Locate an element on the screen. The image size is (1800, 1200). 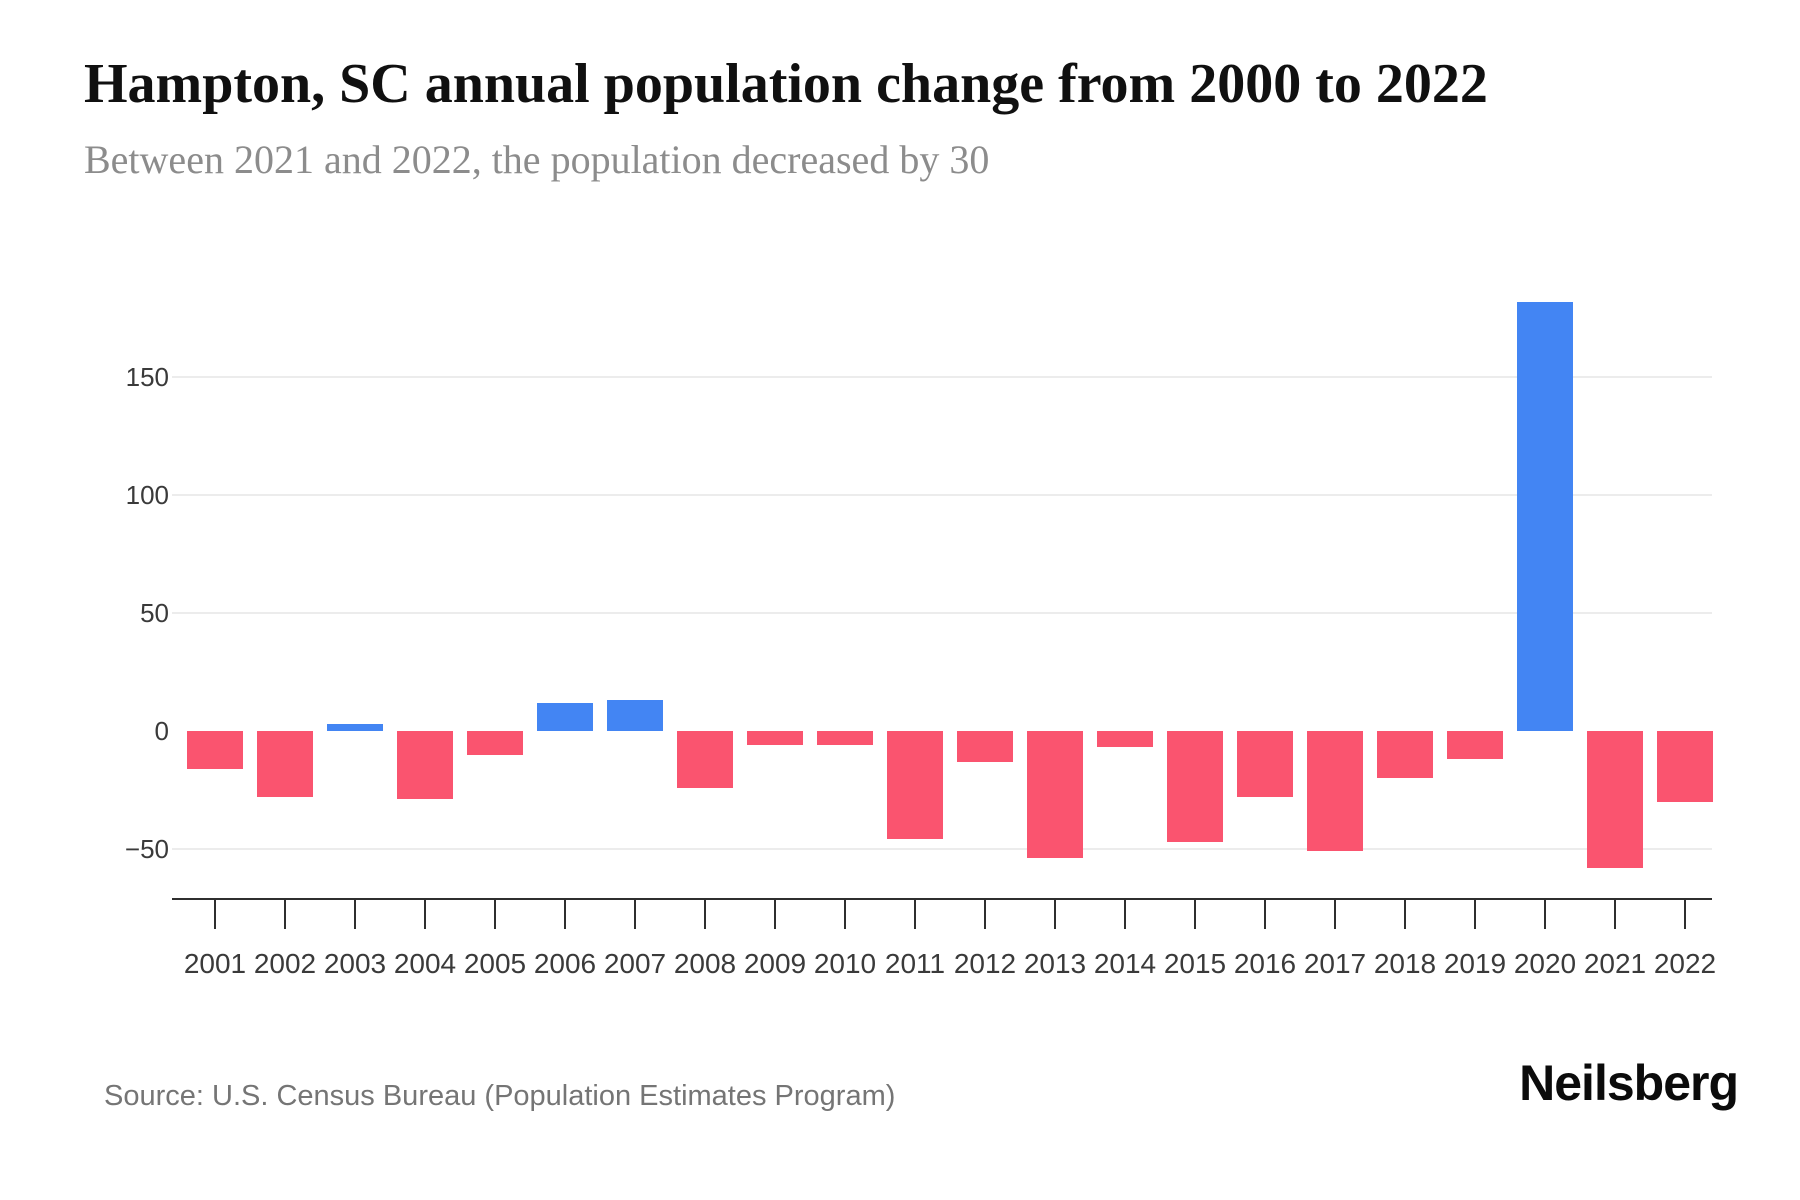
bar-2018 is located at coordinates (1405, 755).